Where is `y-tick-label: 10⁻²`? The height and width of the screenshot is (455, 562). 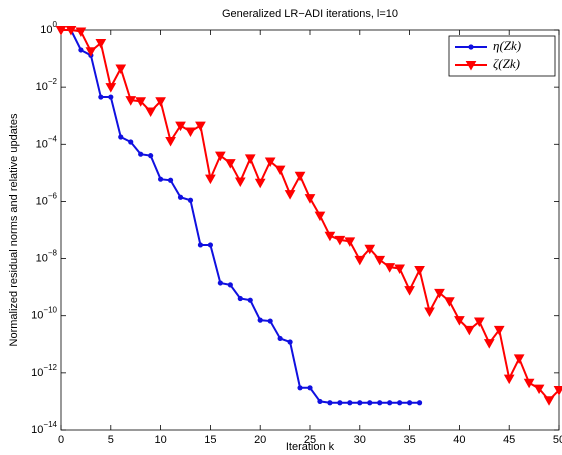 y-tick-label: 10⁻² is located at coordinates (47, 85).